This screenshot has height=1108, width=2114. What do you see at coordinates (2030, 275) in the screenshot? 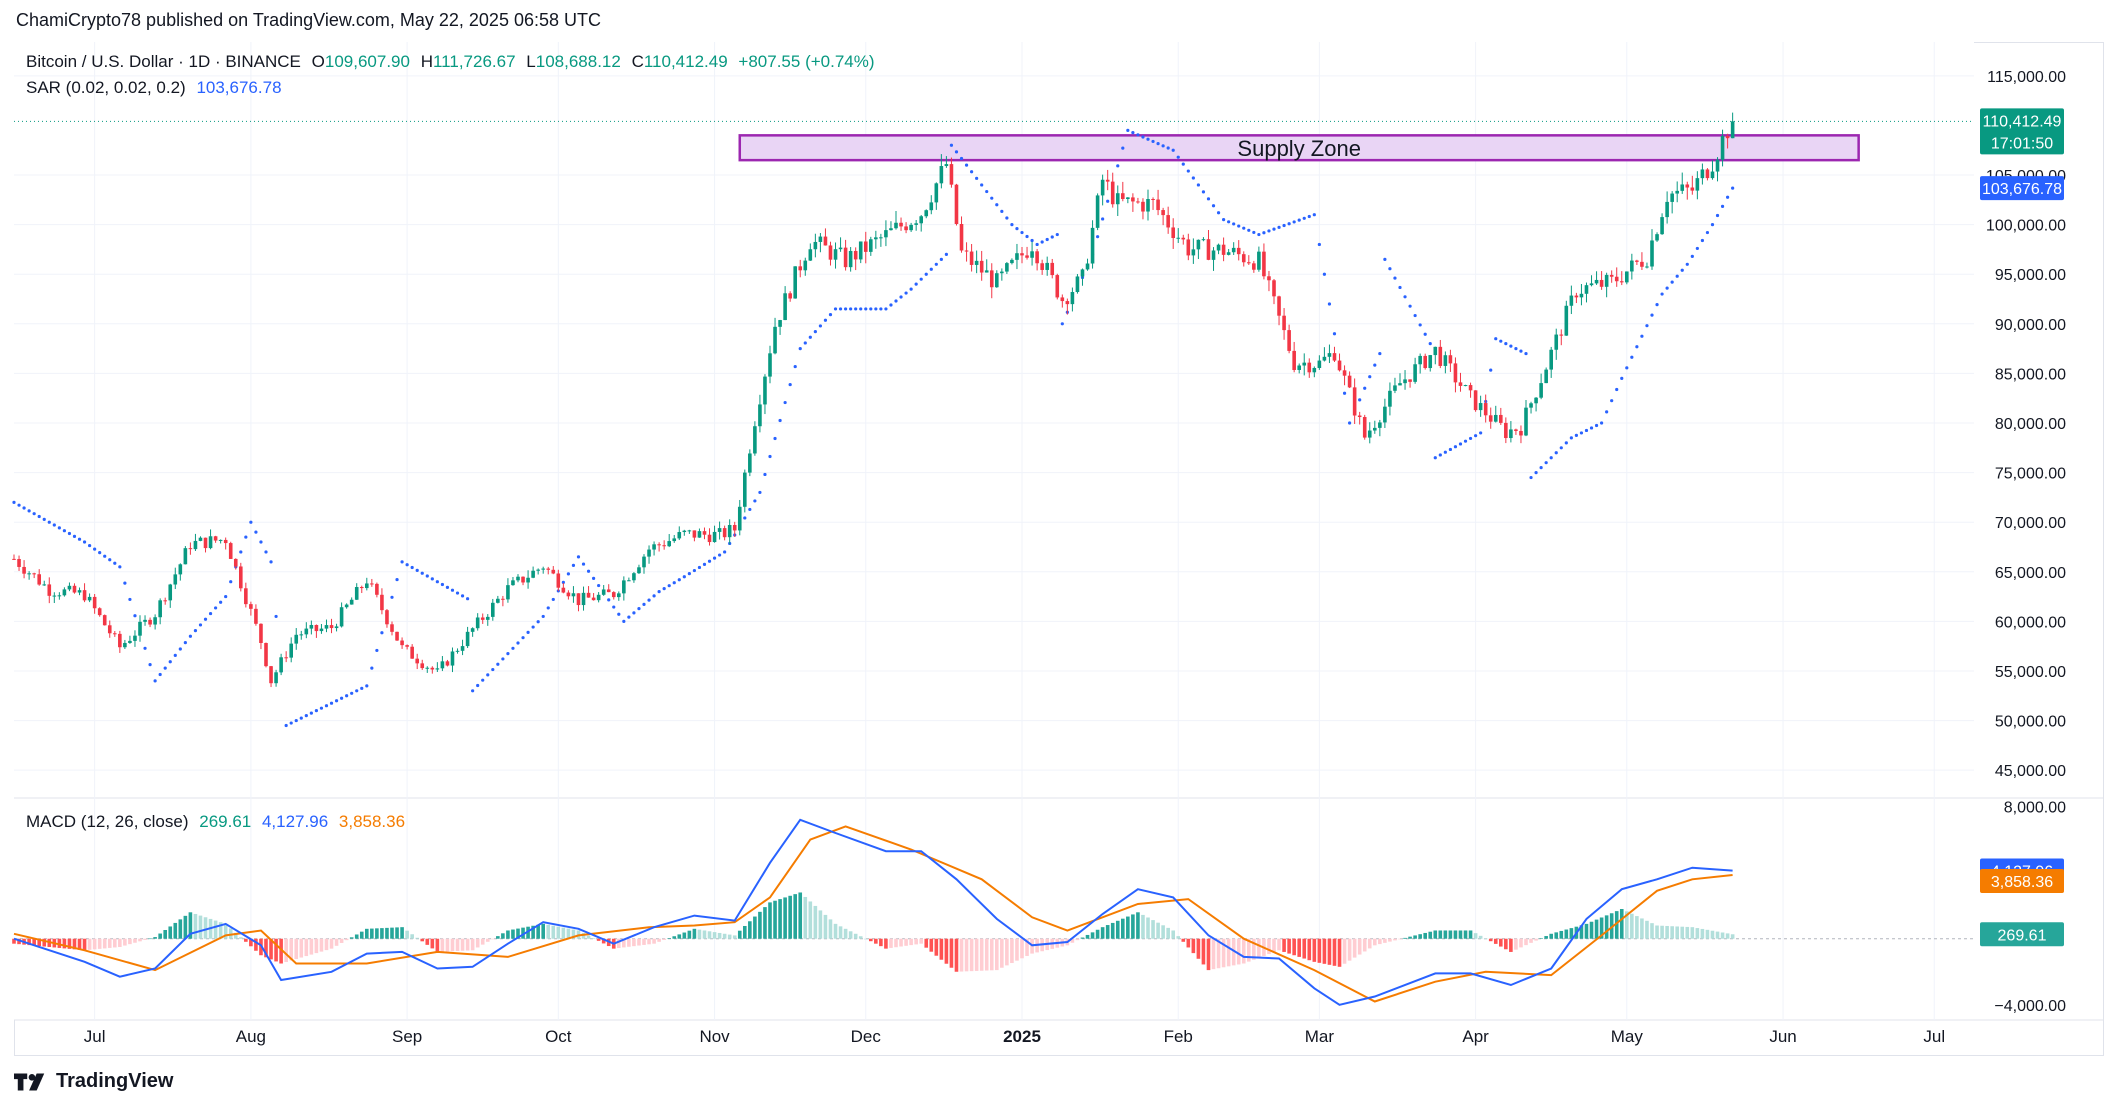
I see `price-tick-label: 95,000.00` at bounding box center [2030, 275].